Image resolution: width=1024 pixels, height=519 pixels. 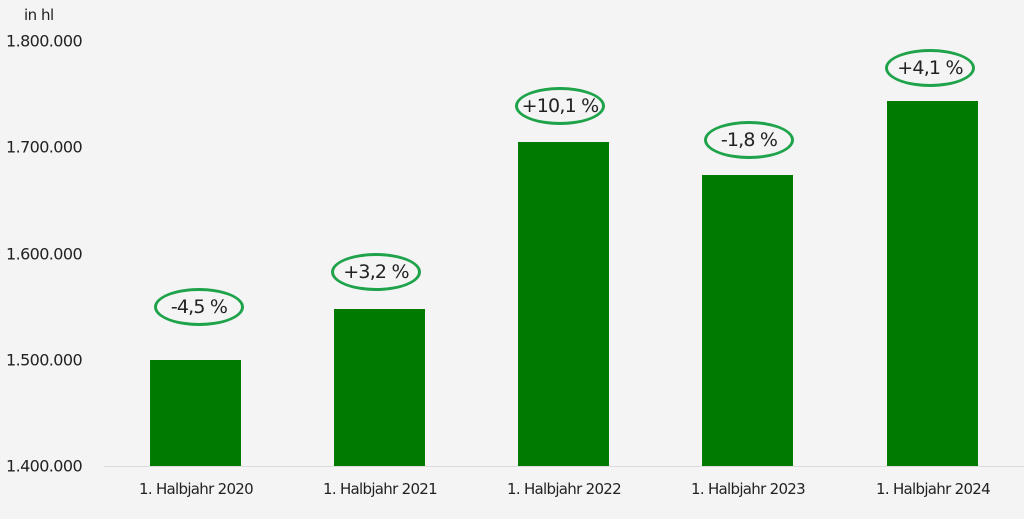 What do you see at coordinates (930, 68) in the screenshot?
I see `change-annotation-2024: +4,1 %` at bounding box center [930, 68].